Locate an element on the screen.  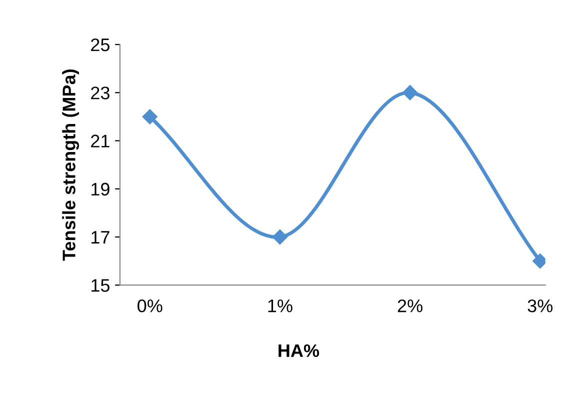
y-tick-label: 17 is located at coordinates (101, 237).